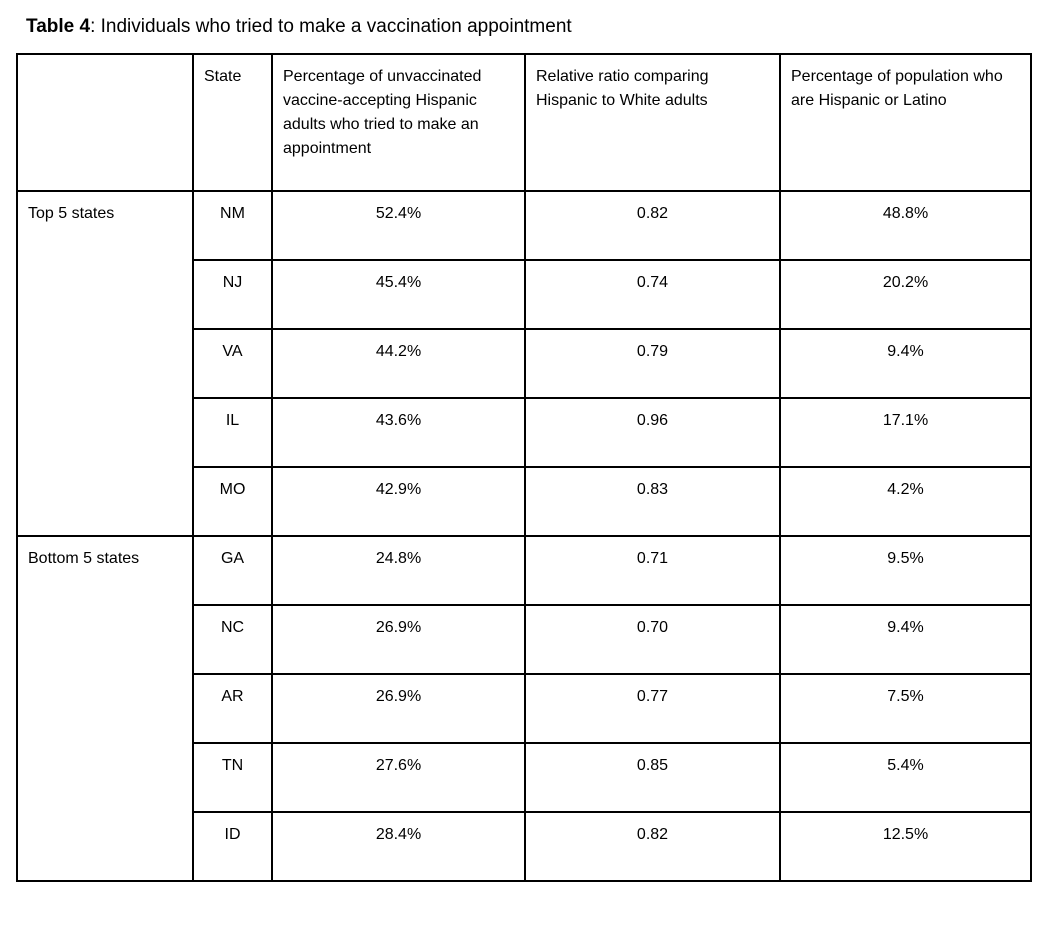 This screenshot has width=1064, height=935. What do you see at coordinates (905, 432) in the screenshot?
I see `population-percentage-cell: 17.1%` at bounding box center [905, 432].